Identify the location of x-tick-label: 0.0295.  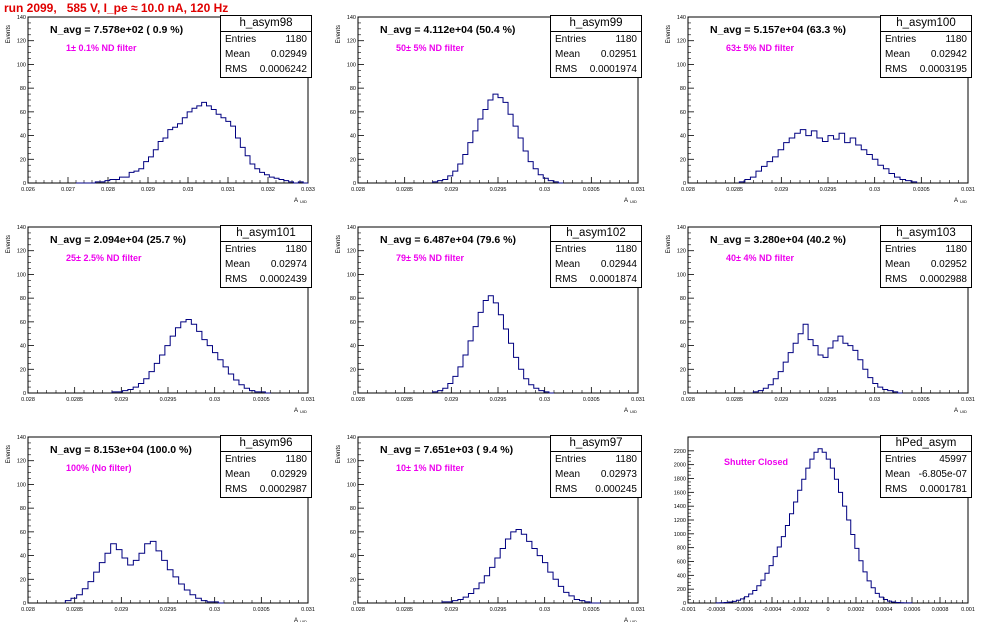
(168, 610).